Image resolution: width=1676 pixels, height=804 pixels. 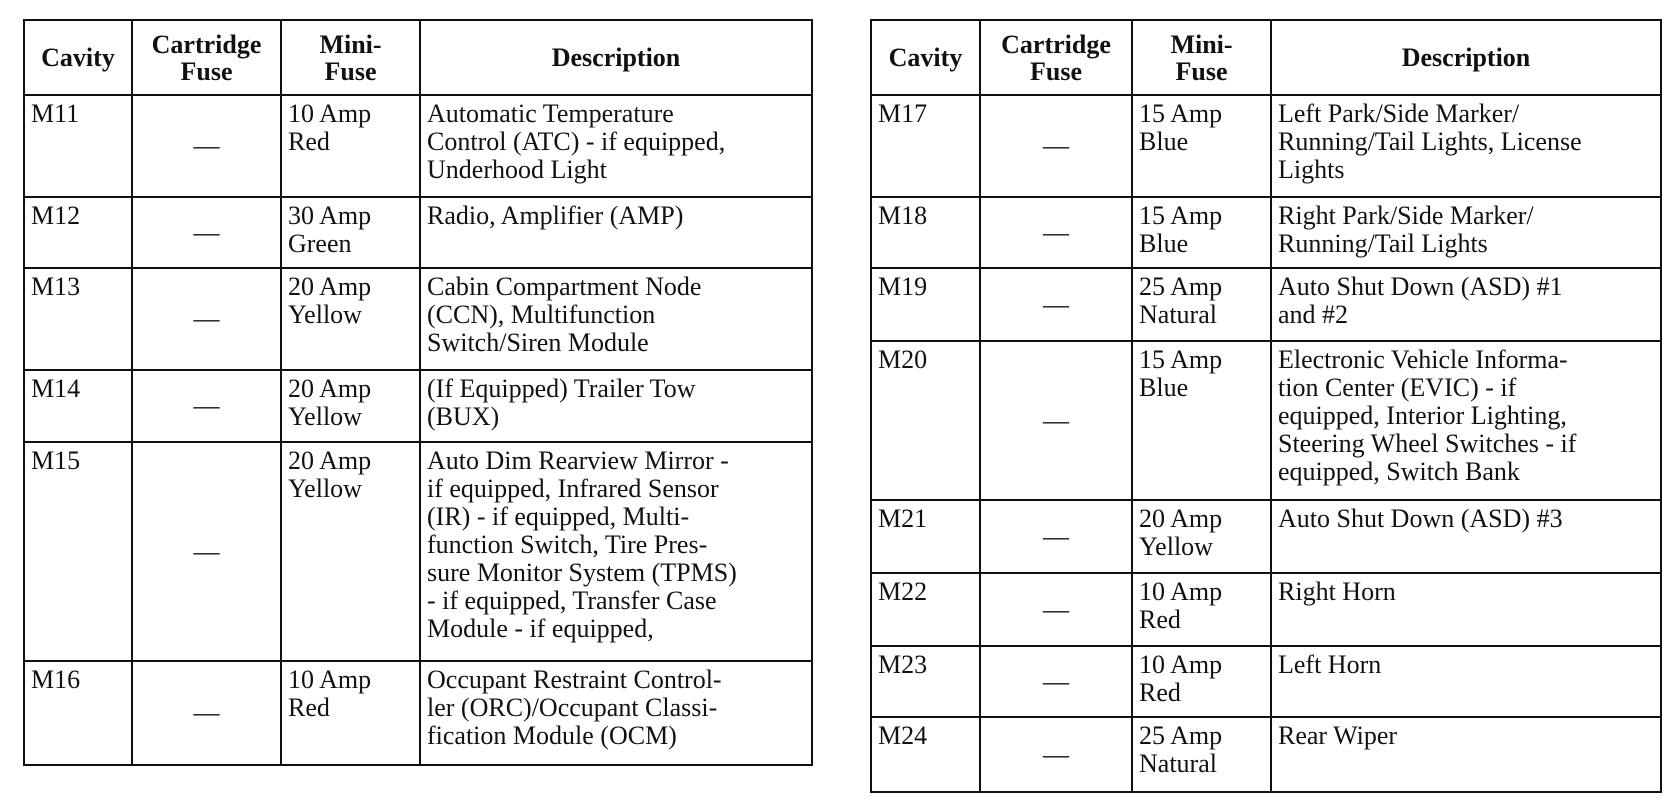 I want to click on description-cell: Right Horn, so click(x=1466, y=609).